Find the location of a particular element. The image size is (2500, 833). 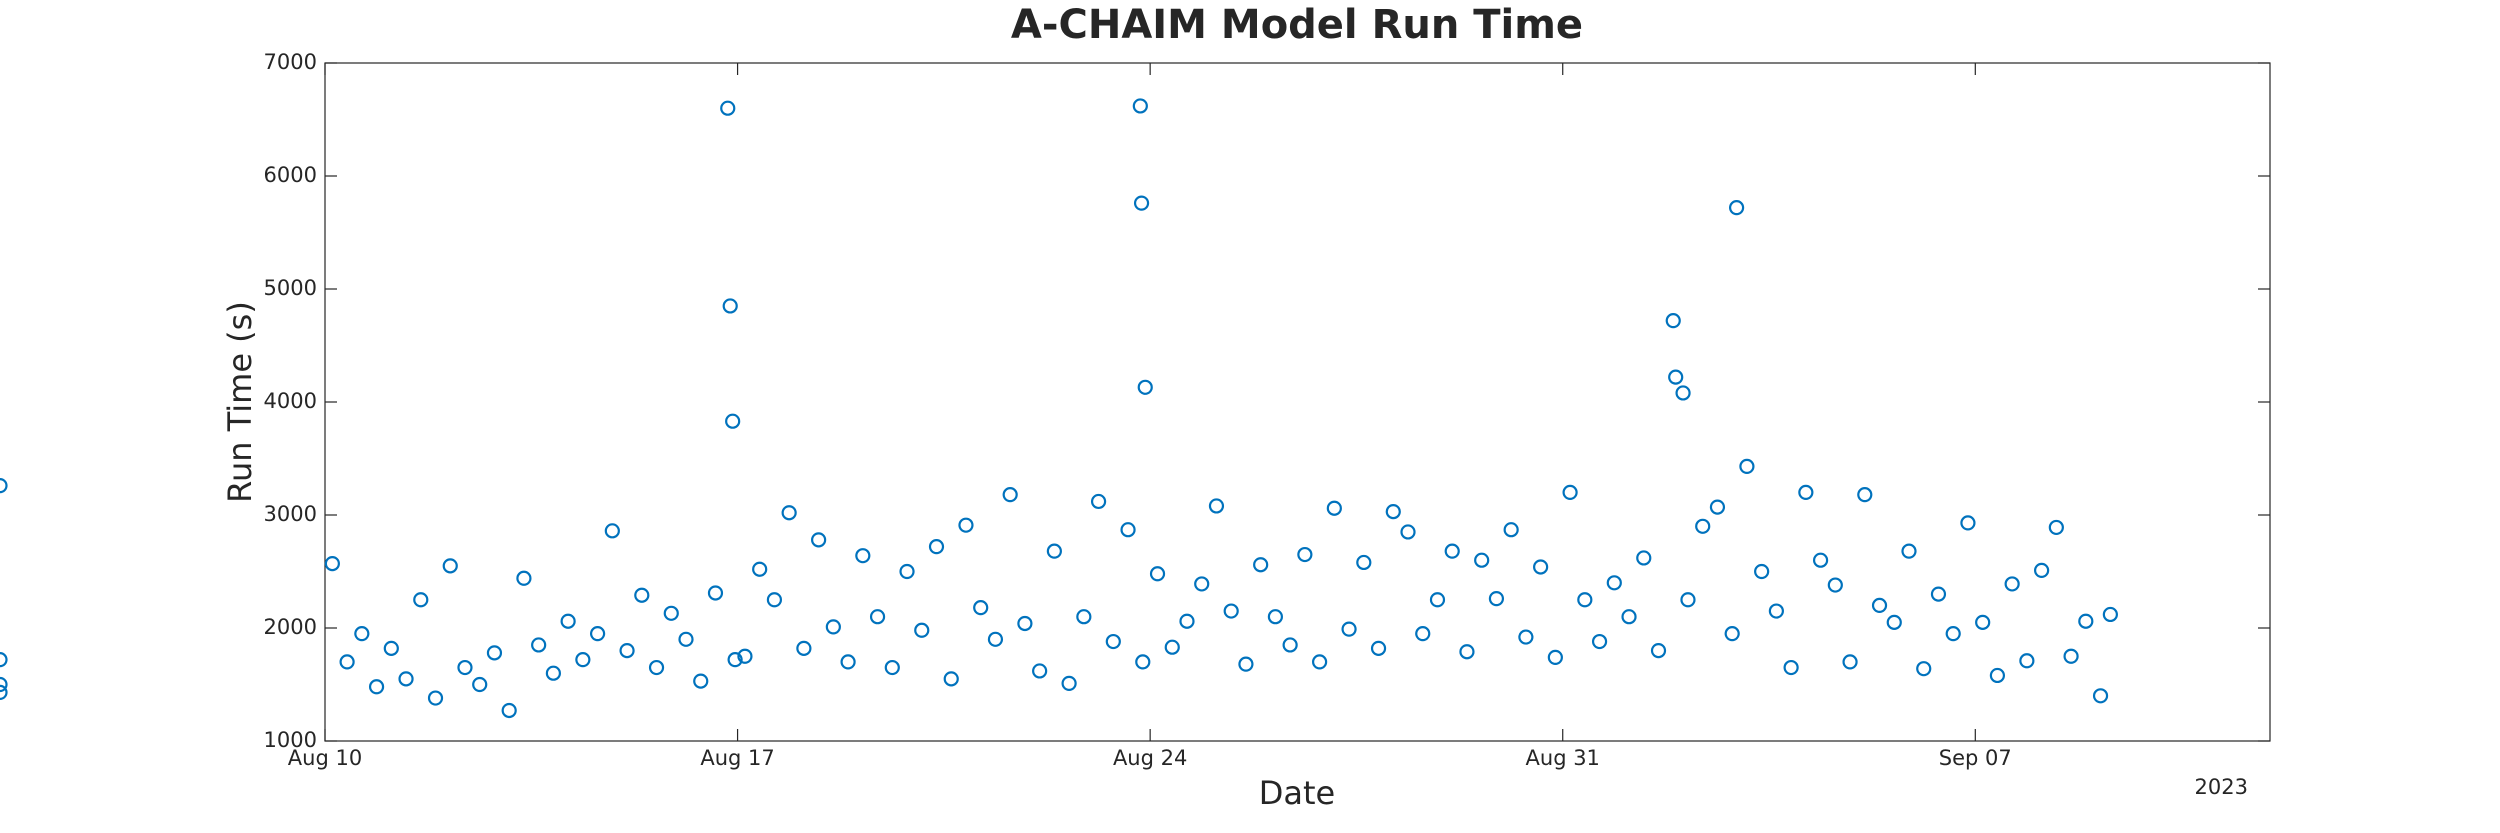

y-tick-label: 5000 is located at coordinates (290, 288).